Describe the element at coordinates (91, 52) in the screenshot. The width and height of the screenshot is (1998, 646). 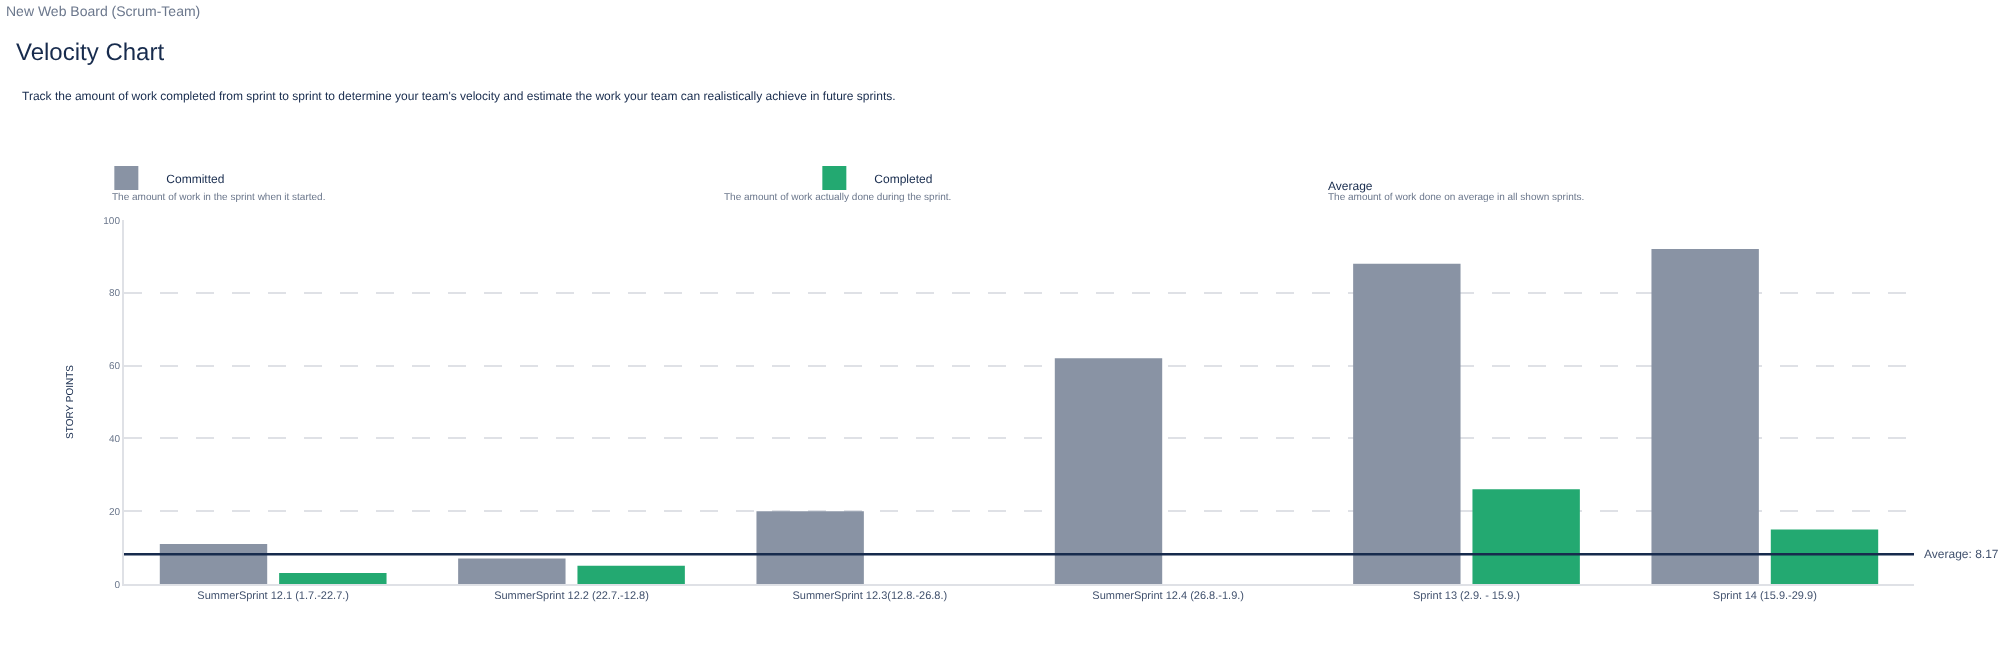
I see `chart-title: Velocity Chart` at that location.